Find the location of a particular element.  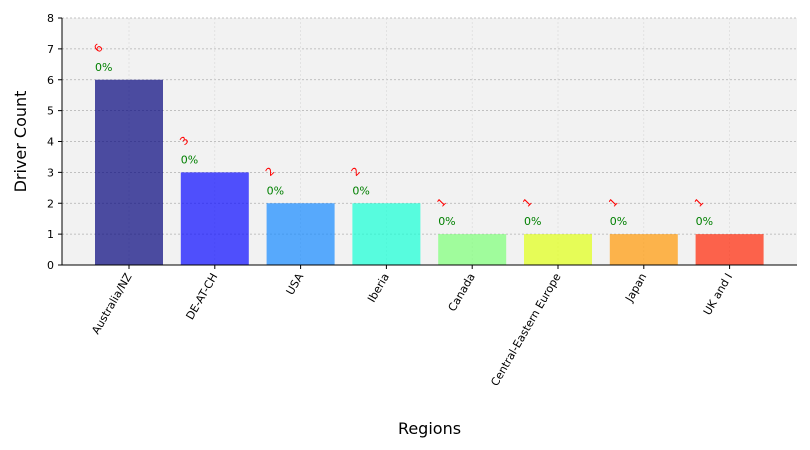

x-tick-label: Iberia is located at coordinates (378, 288).